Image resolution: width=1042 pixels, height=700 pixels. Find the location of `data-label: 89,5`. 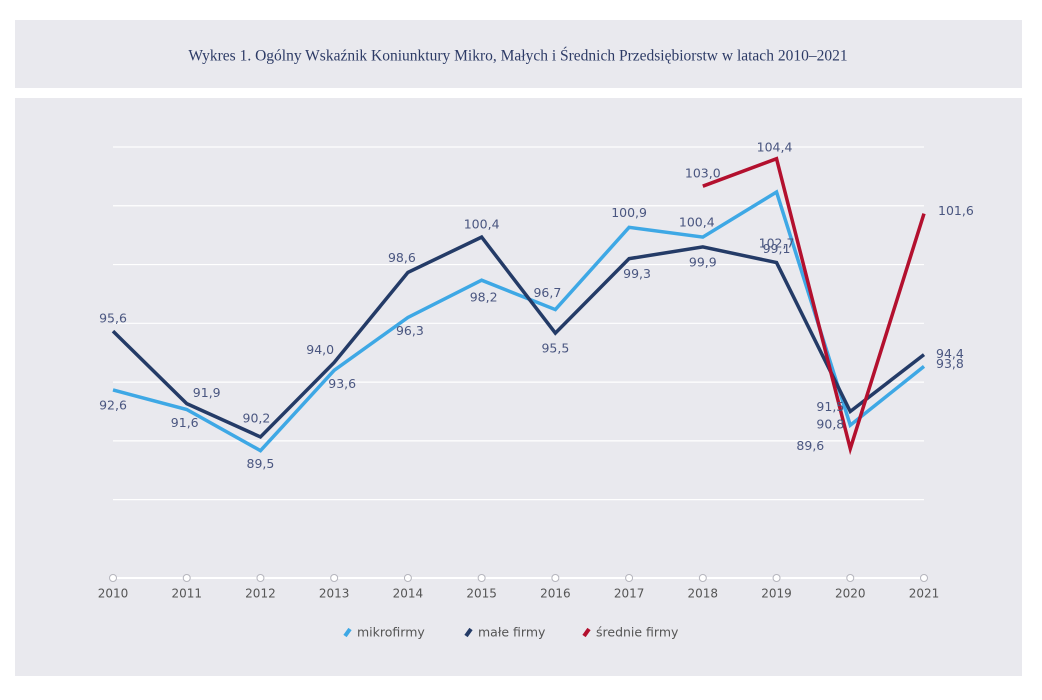

data-label: 89,5 is located at coordinates (261, 463).